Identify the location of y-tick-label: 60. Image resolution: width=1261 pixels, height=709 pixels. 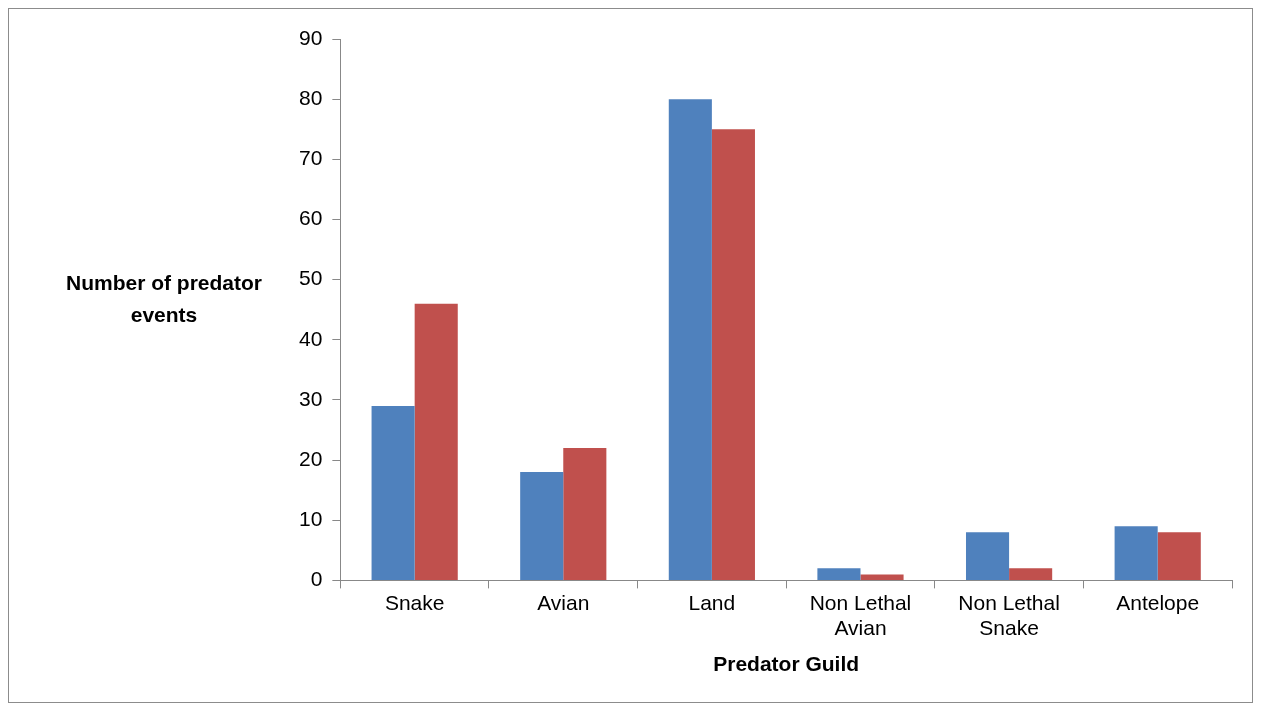
(311, 218).